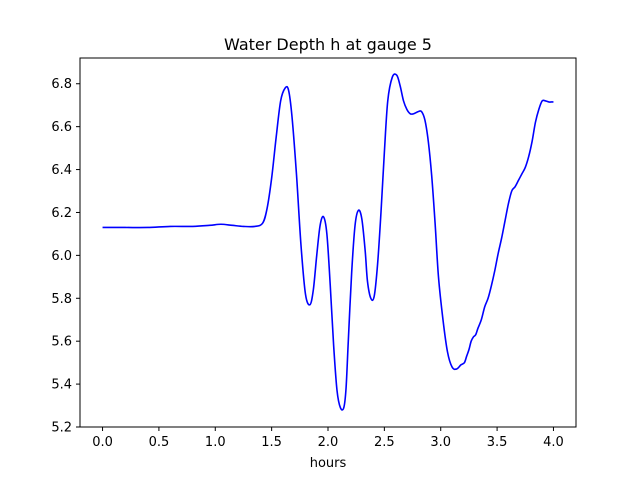  What do you see at coordinates (440, 442) in the screenshot?
I see `x-tick-label: 3.0` at bounding box center [440, 442].